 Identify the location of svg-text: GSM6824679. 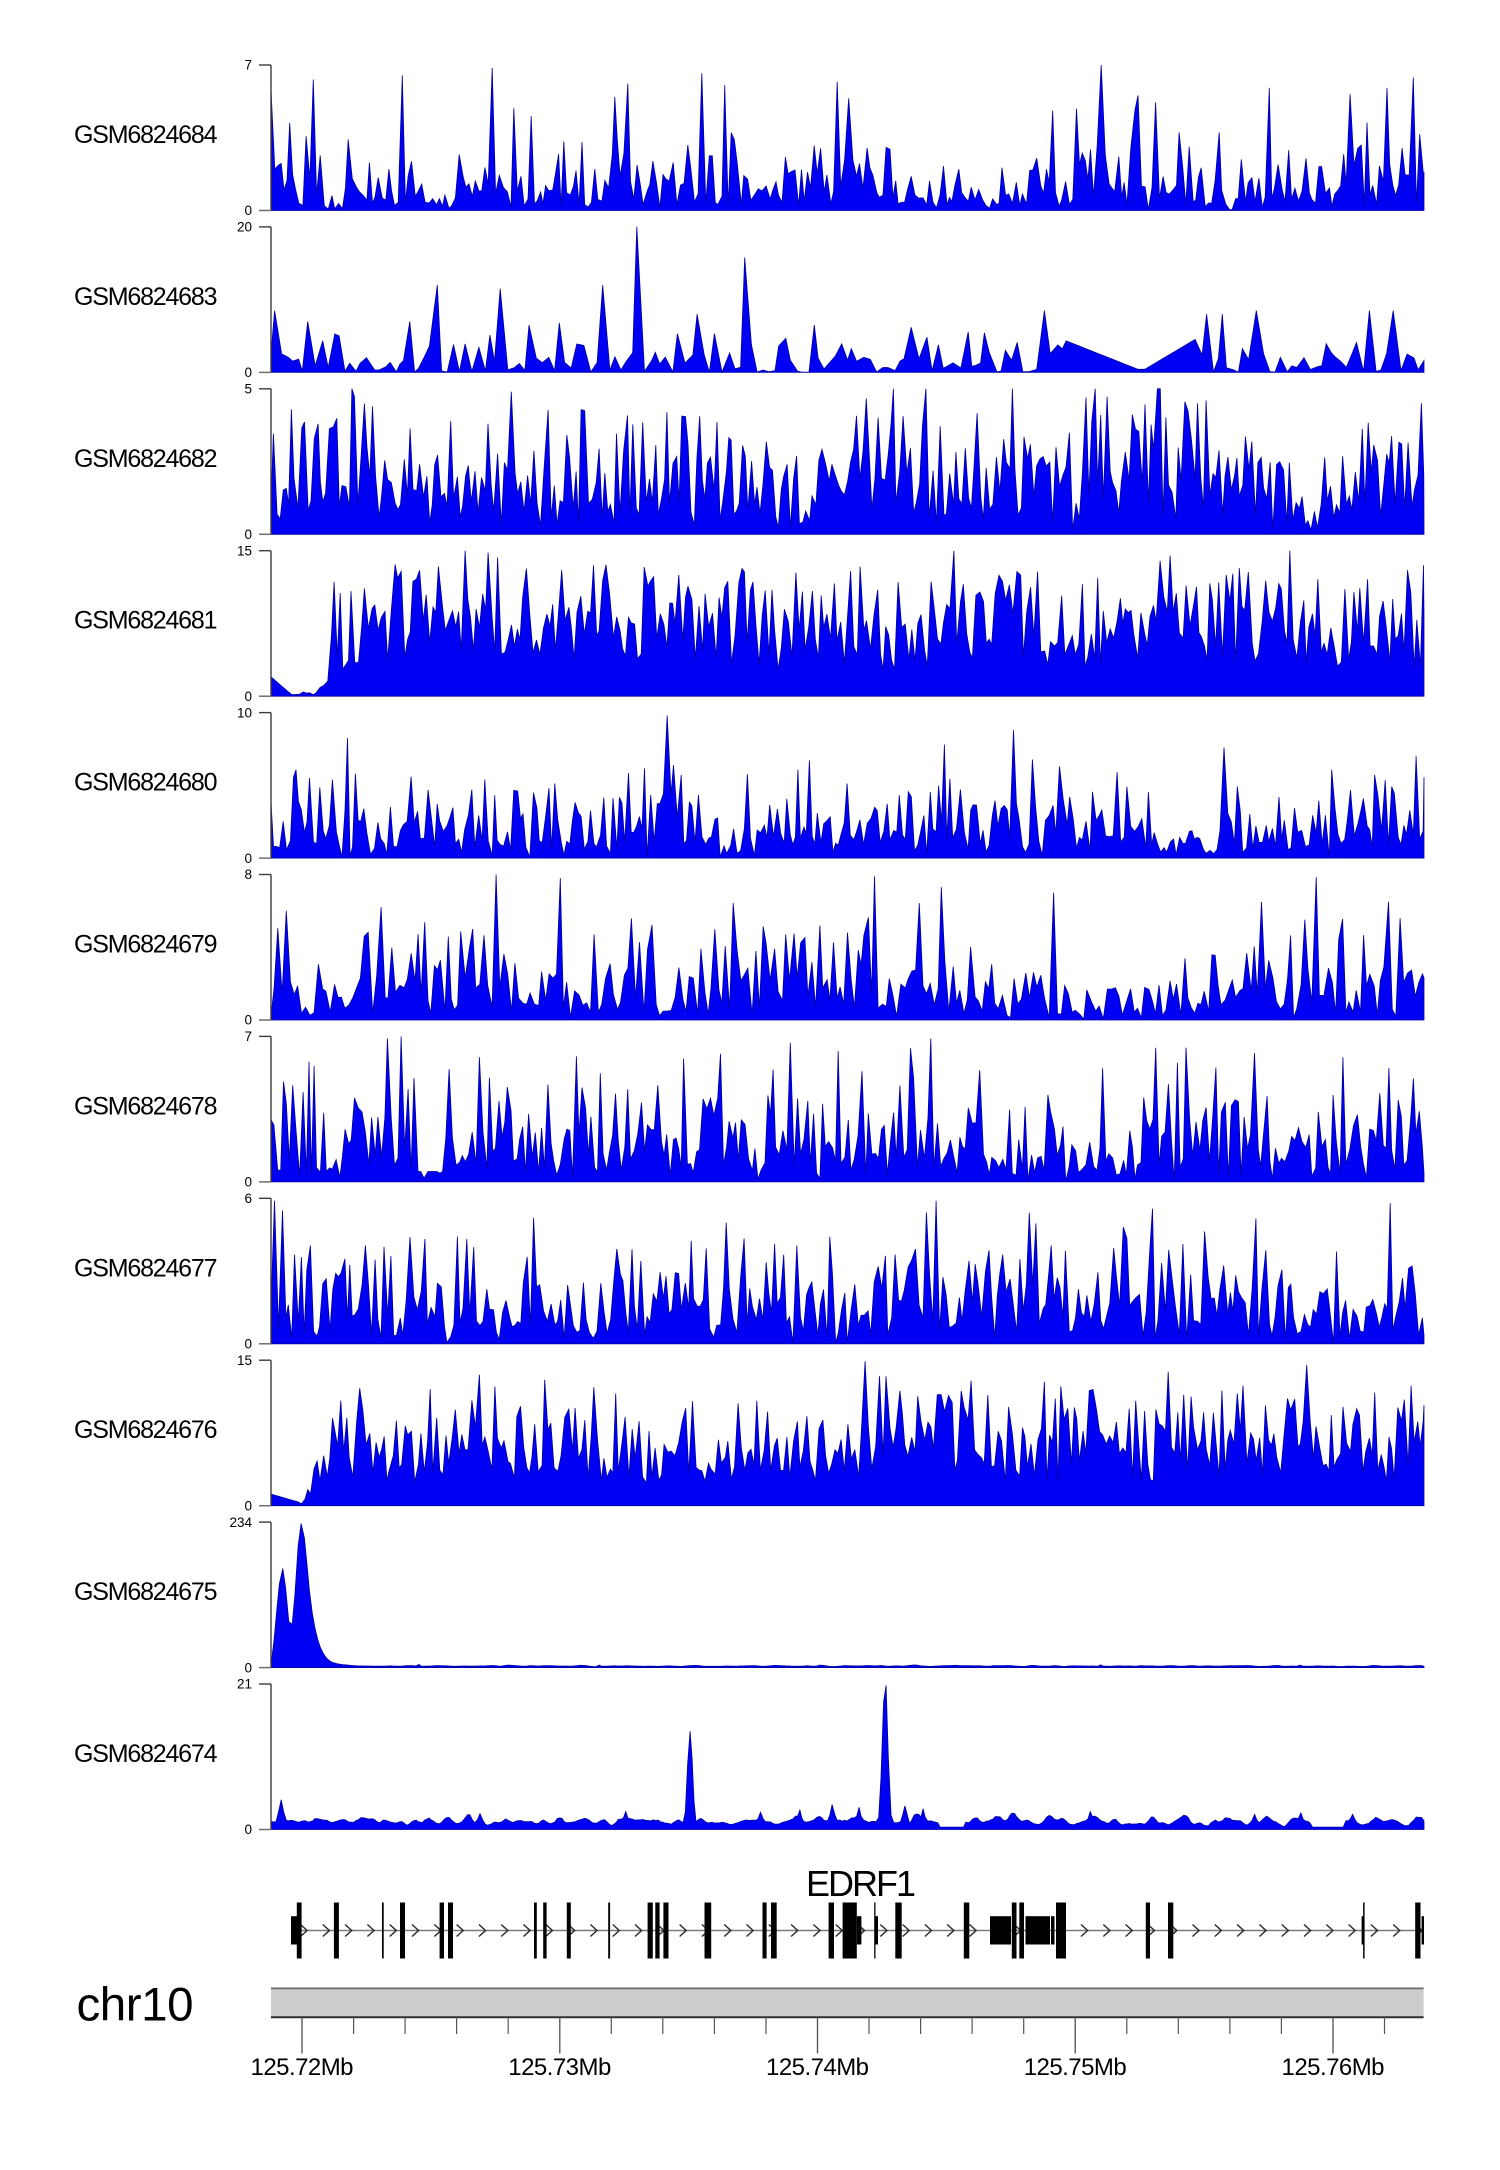
(146, 945).